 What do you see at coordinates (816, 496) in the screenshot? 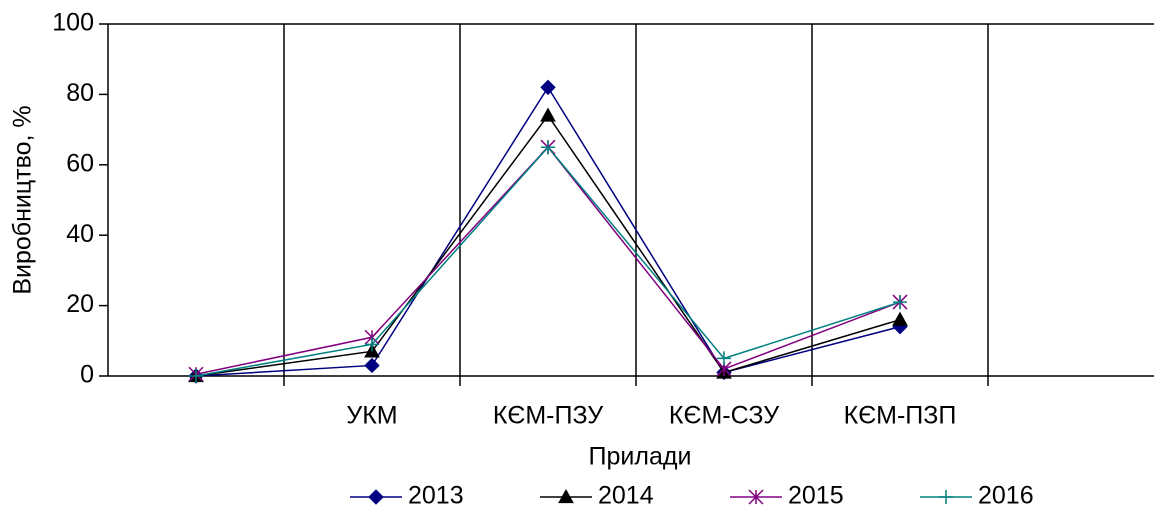
I see `legend-label: 2015` at bounding box center [816, 496].